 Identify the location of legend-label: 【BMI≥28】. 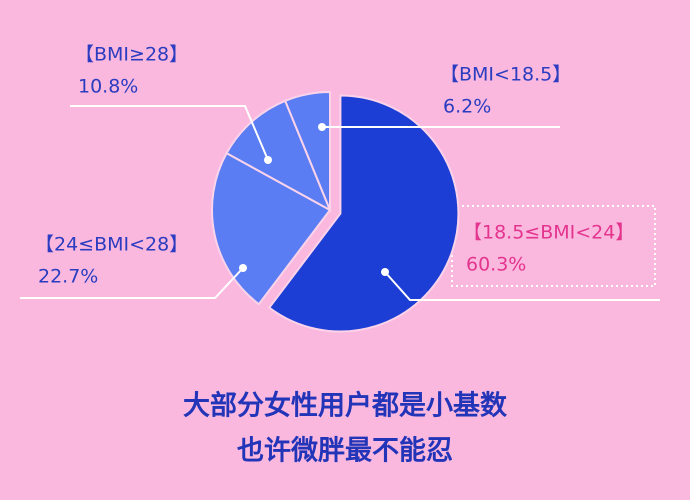
(131, 55).